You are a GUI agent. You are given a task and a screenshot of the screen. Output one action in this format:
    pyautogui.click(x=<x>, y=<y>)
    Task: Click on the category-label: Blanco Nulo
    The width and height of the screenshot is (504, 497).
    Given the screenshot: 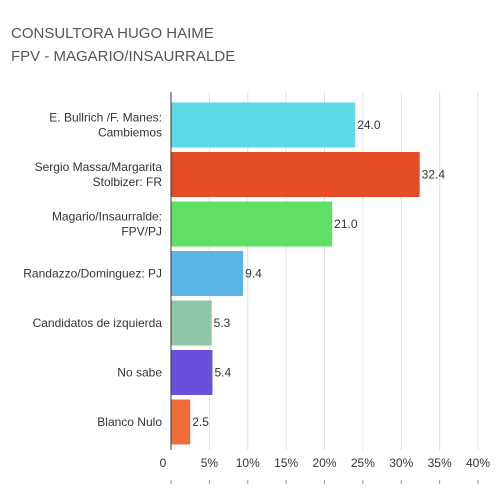 What is the action you would take?
    pyautogui.click(x=129, y=422)
    